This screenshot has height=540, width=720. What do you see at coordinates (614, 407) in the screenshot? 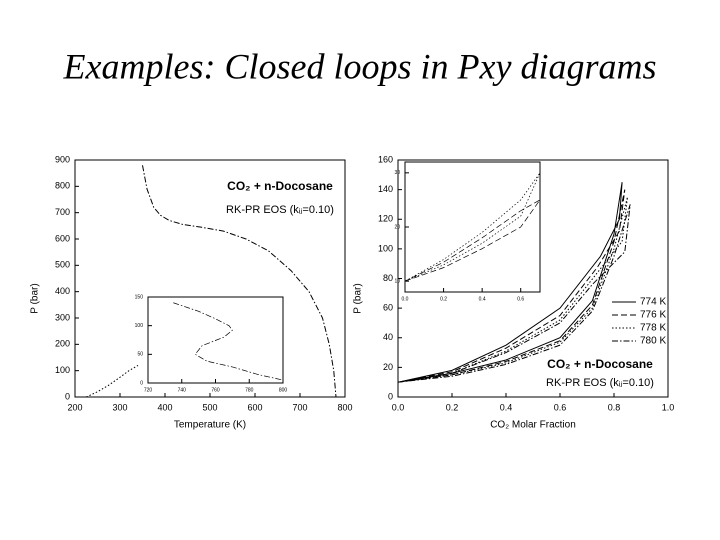
I see `x-tick-label: 0.8` at bounding box center [614, 407].